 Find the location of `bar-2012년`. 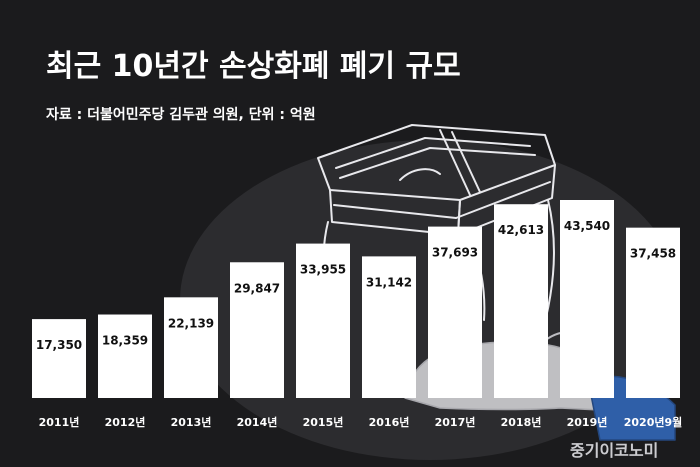

bar-2012년 is located at coordinates (125, 356).